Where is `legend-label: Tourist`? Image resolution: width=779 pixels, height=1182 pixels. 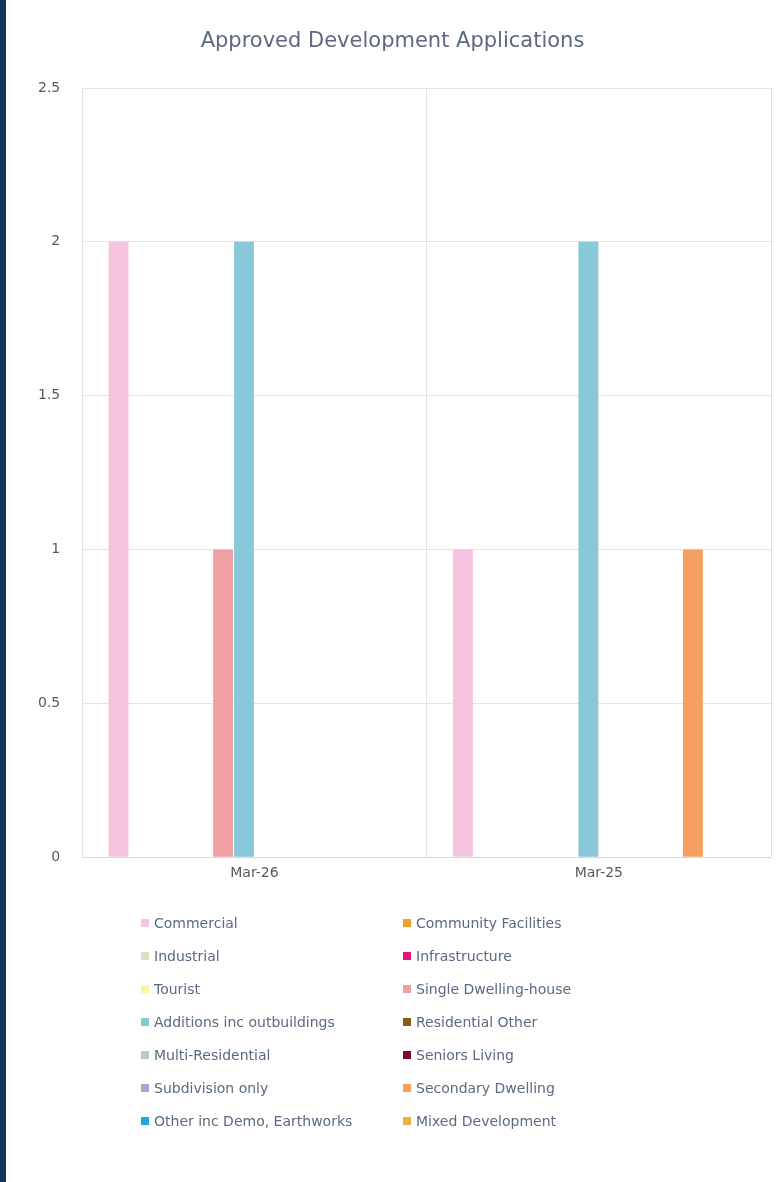 legend-label: Tourist is located at coordinates (177, 989).